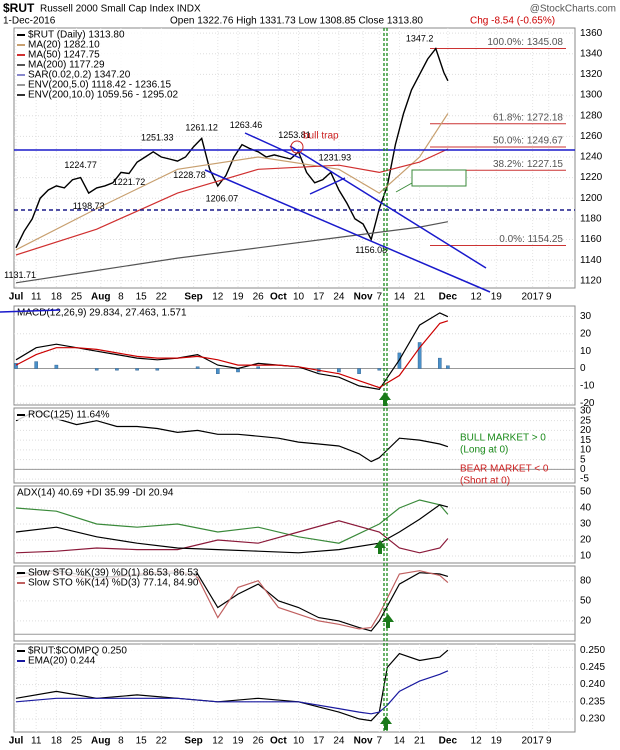 This screenshot has width=620, height=750. What do you see at coordinates (29, 21) in the screenshot?
I see `date: 1-Dec-2016` at bounding box center [29, 21].